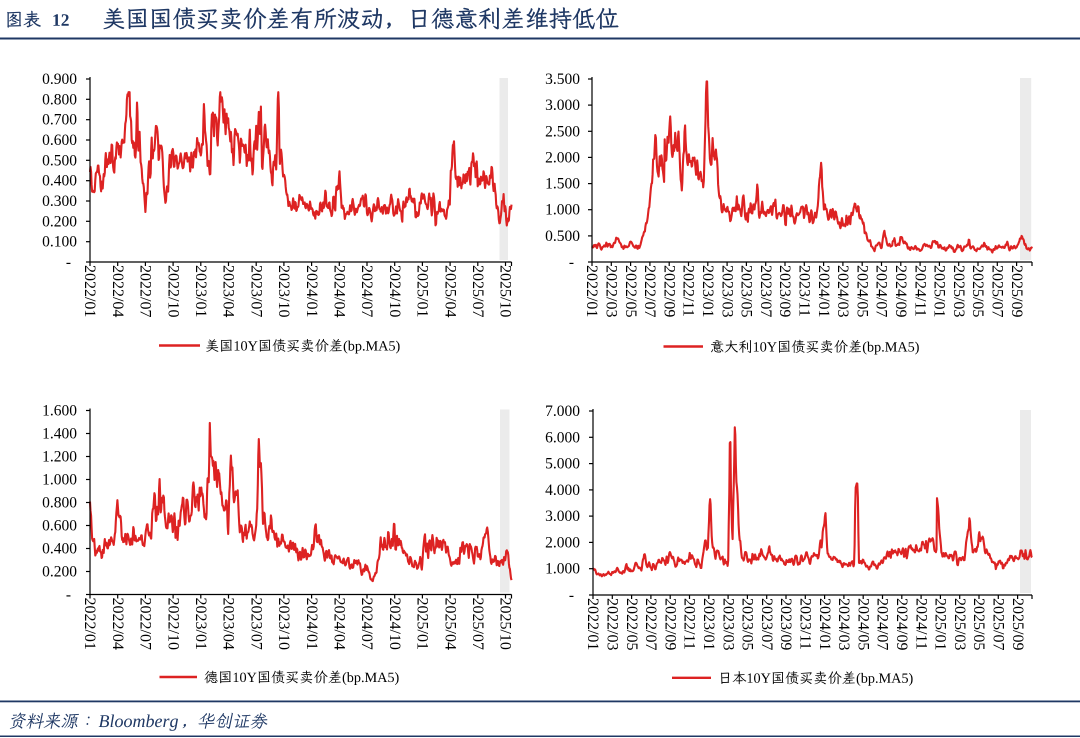 This screenshot has height=738, width=1080. Describe the element at coordinates (59, 411) in the screenshot. I see `svg-text: 1.600` at that location.